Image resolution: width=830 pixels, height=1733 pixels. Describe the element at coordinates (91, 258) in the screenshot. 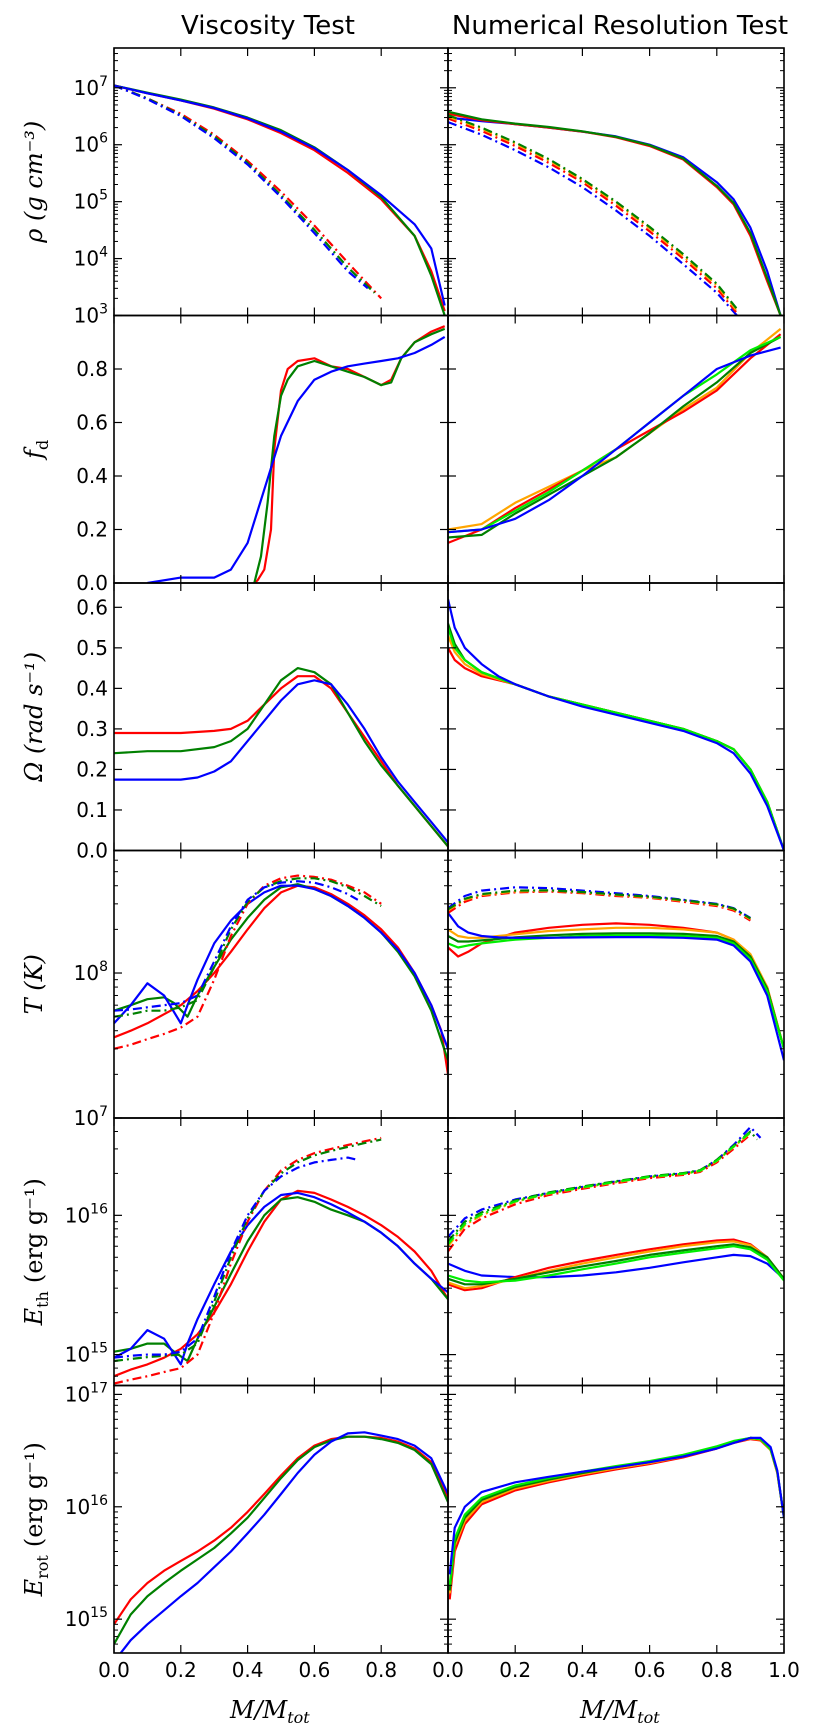

I see `ytick-label-rho: 10⁴` at that location.